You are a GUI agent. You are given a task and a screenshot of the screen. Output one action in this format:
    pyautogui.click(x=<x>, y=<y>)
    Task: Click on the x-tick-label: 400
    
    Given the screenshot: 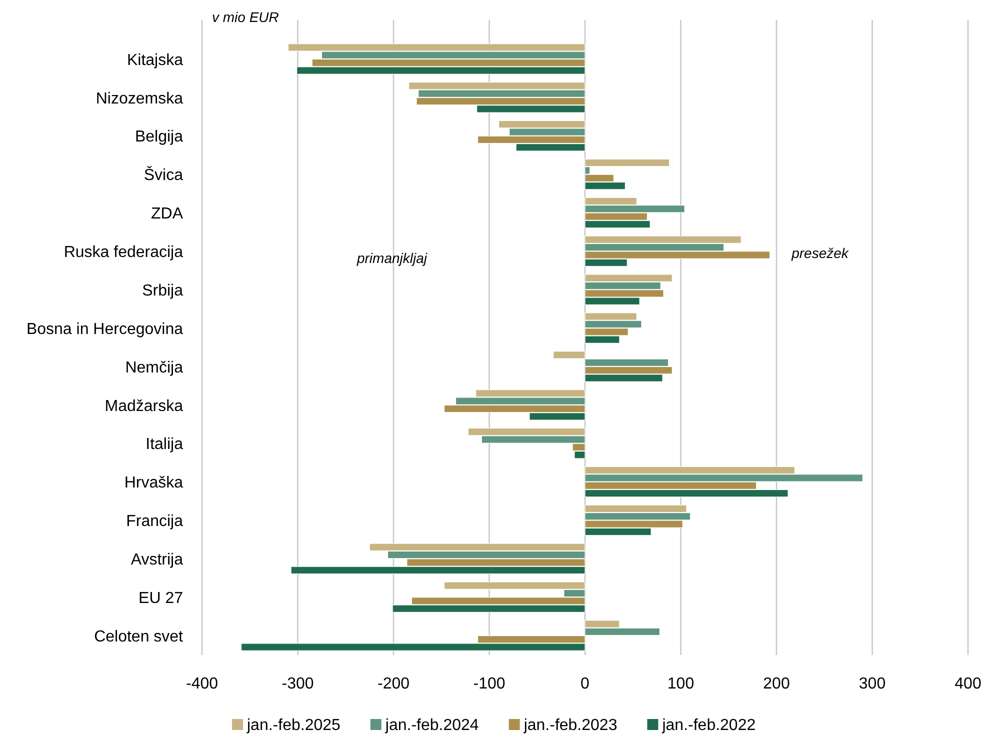 What is the action you would take?
    pyautogui.click(x=968, y=683)
    